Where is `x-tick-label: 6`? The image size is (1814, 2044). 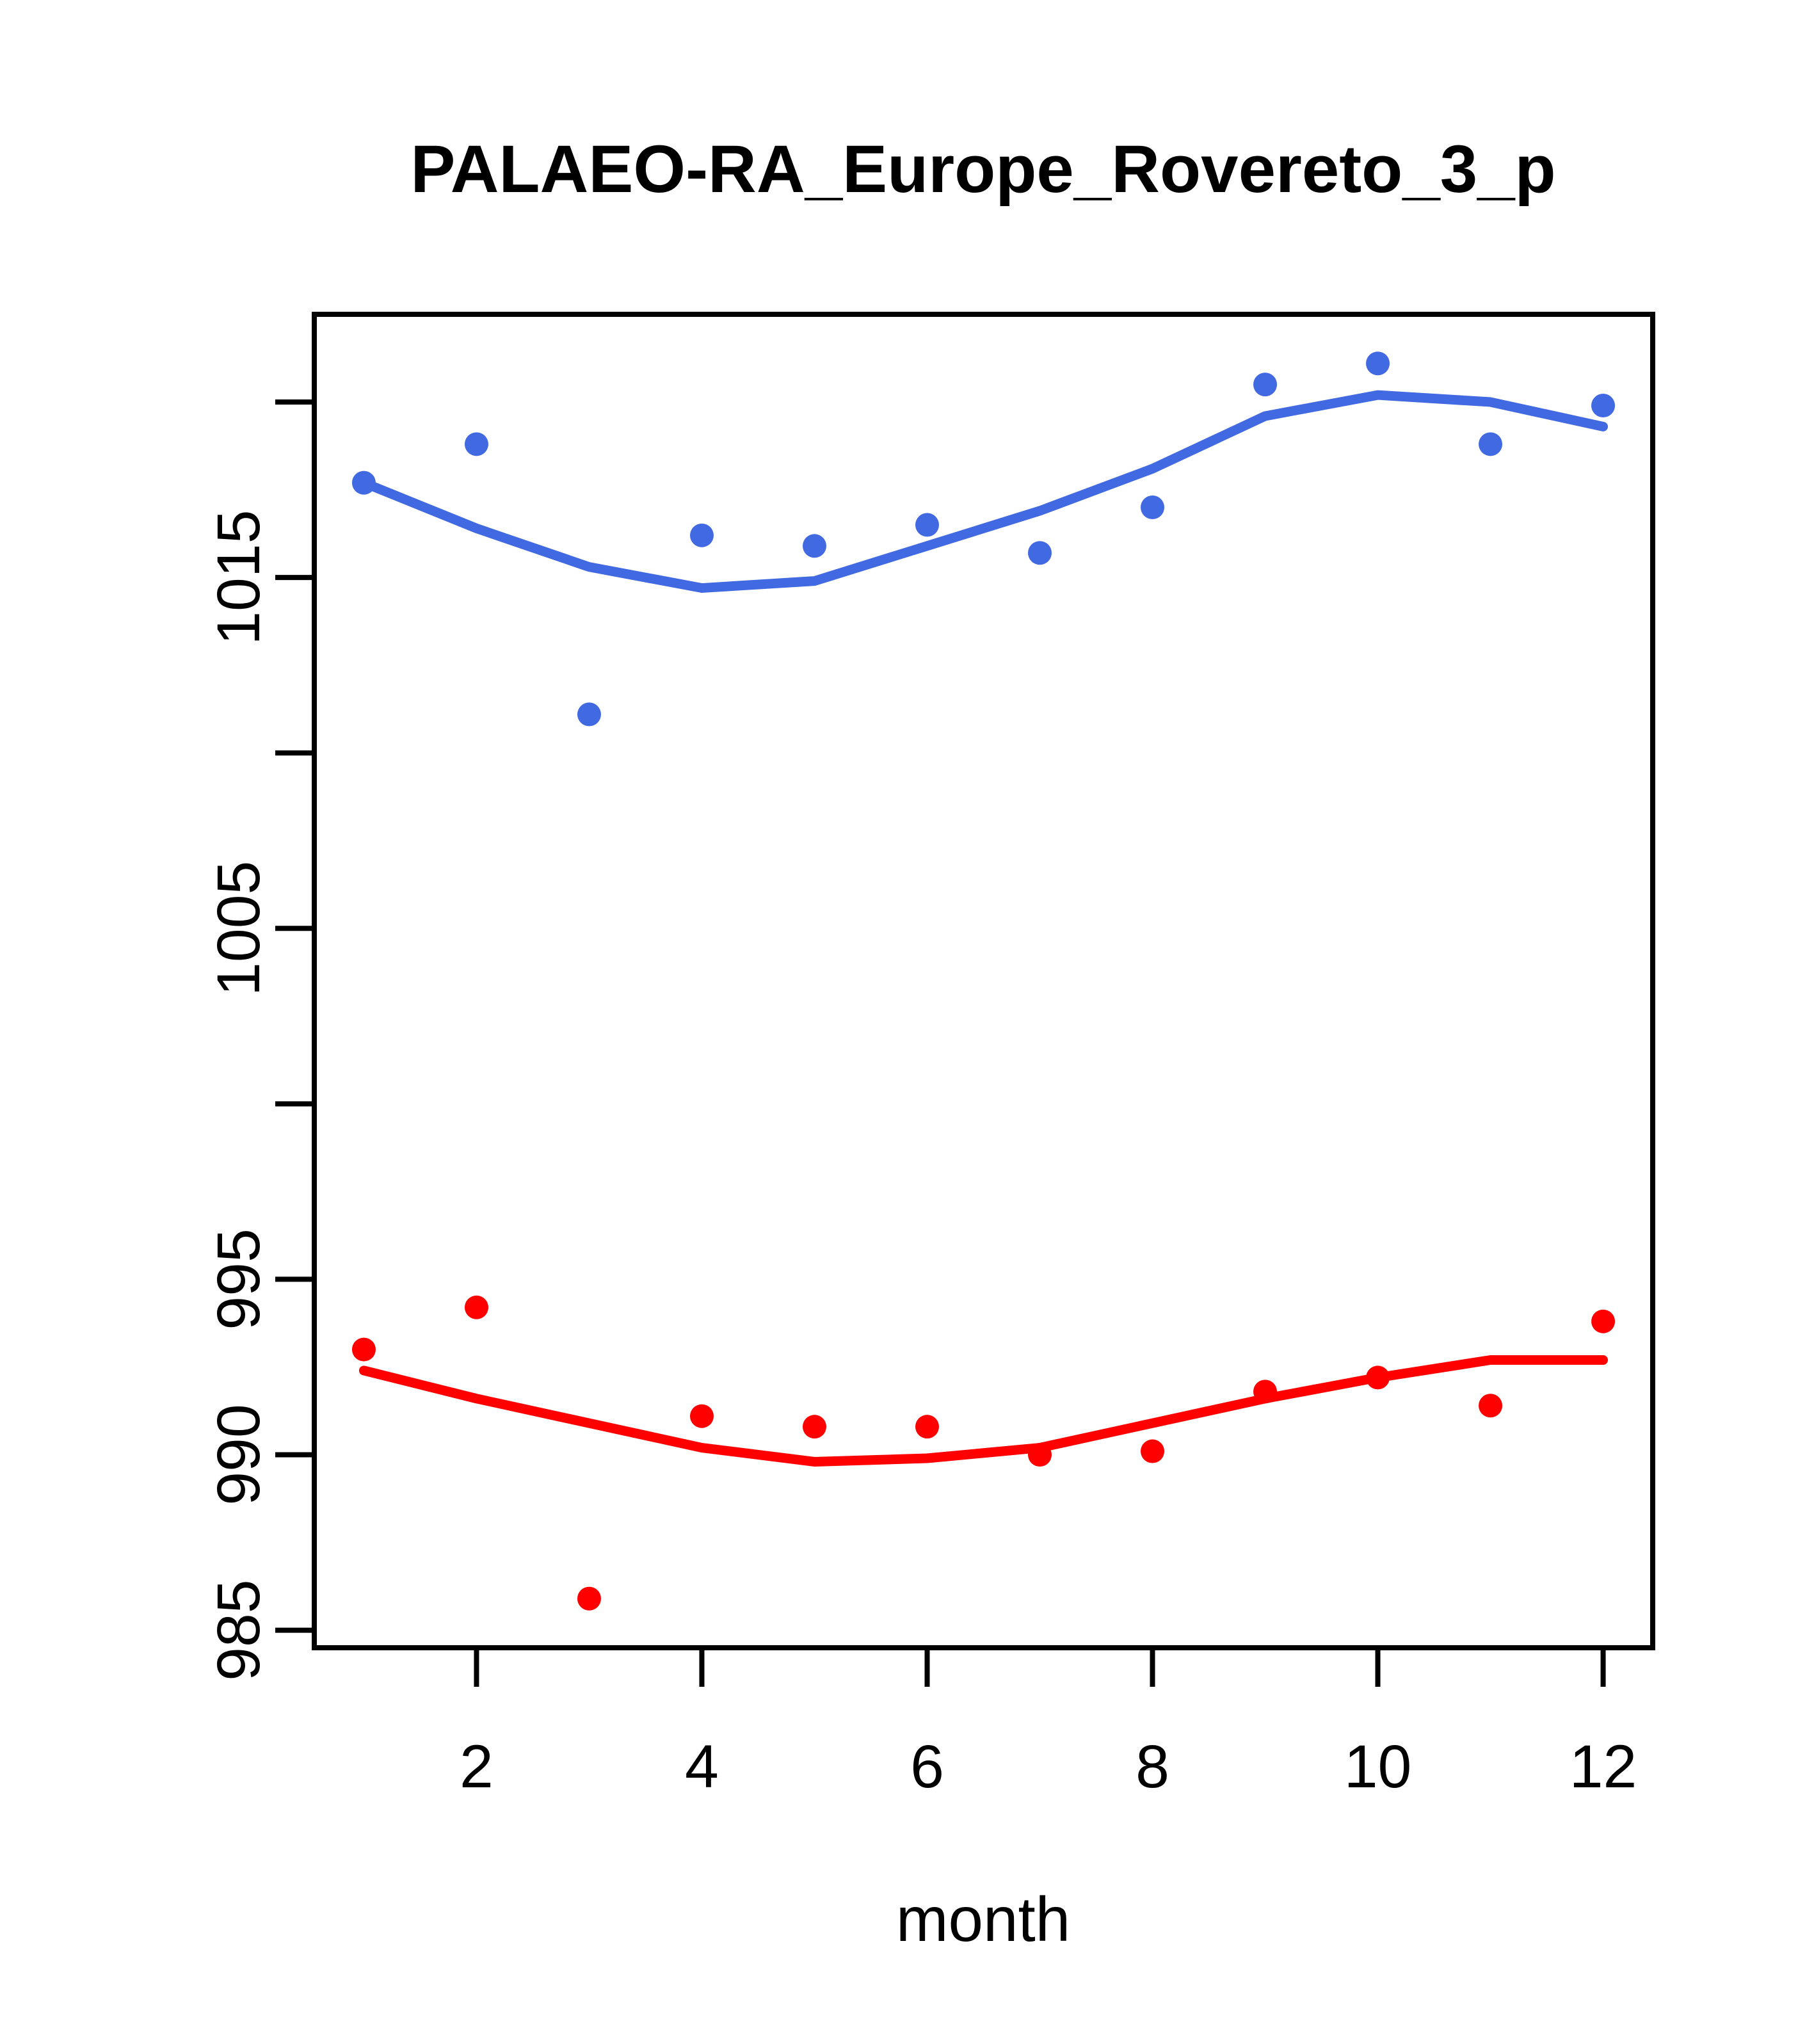
x-tick-label: 6 is located at coordinates (927, 1767).